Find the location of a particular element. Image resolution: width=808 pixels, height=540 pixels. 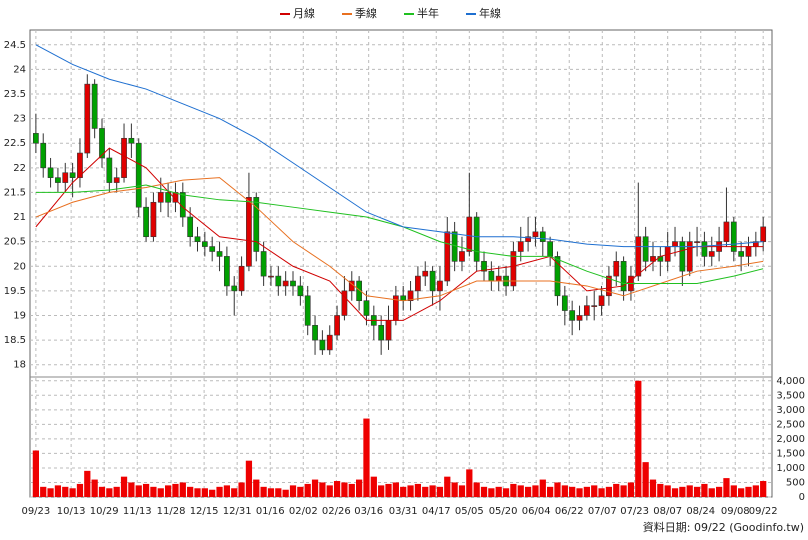

y-tick-label: 21 is located at coordinates (19, 217).